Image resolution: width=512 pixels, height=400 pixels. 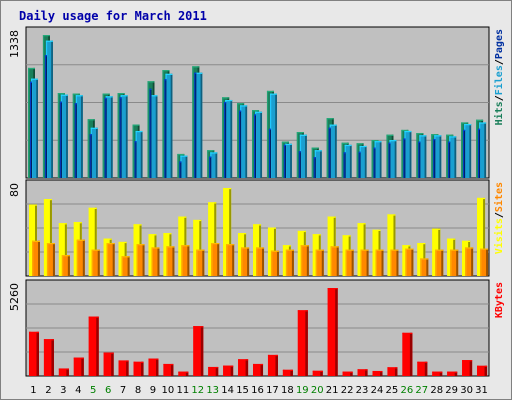 I want to click on x-tick-label-day-23: 23, so click(x=362, y=390).